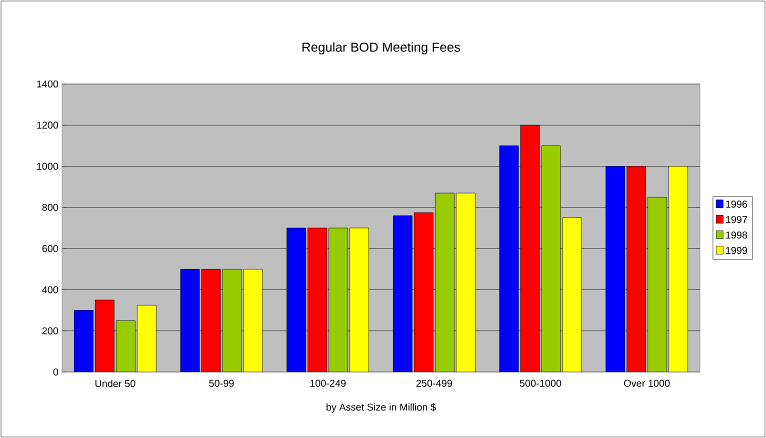 The image size is (766, 438). I want to click on y-tick-label: 600, so click(50, 248).